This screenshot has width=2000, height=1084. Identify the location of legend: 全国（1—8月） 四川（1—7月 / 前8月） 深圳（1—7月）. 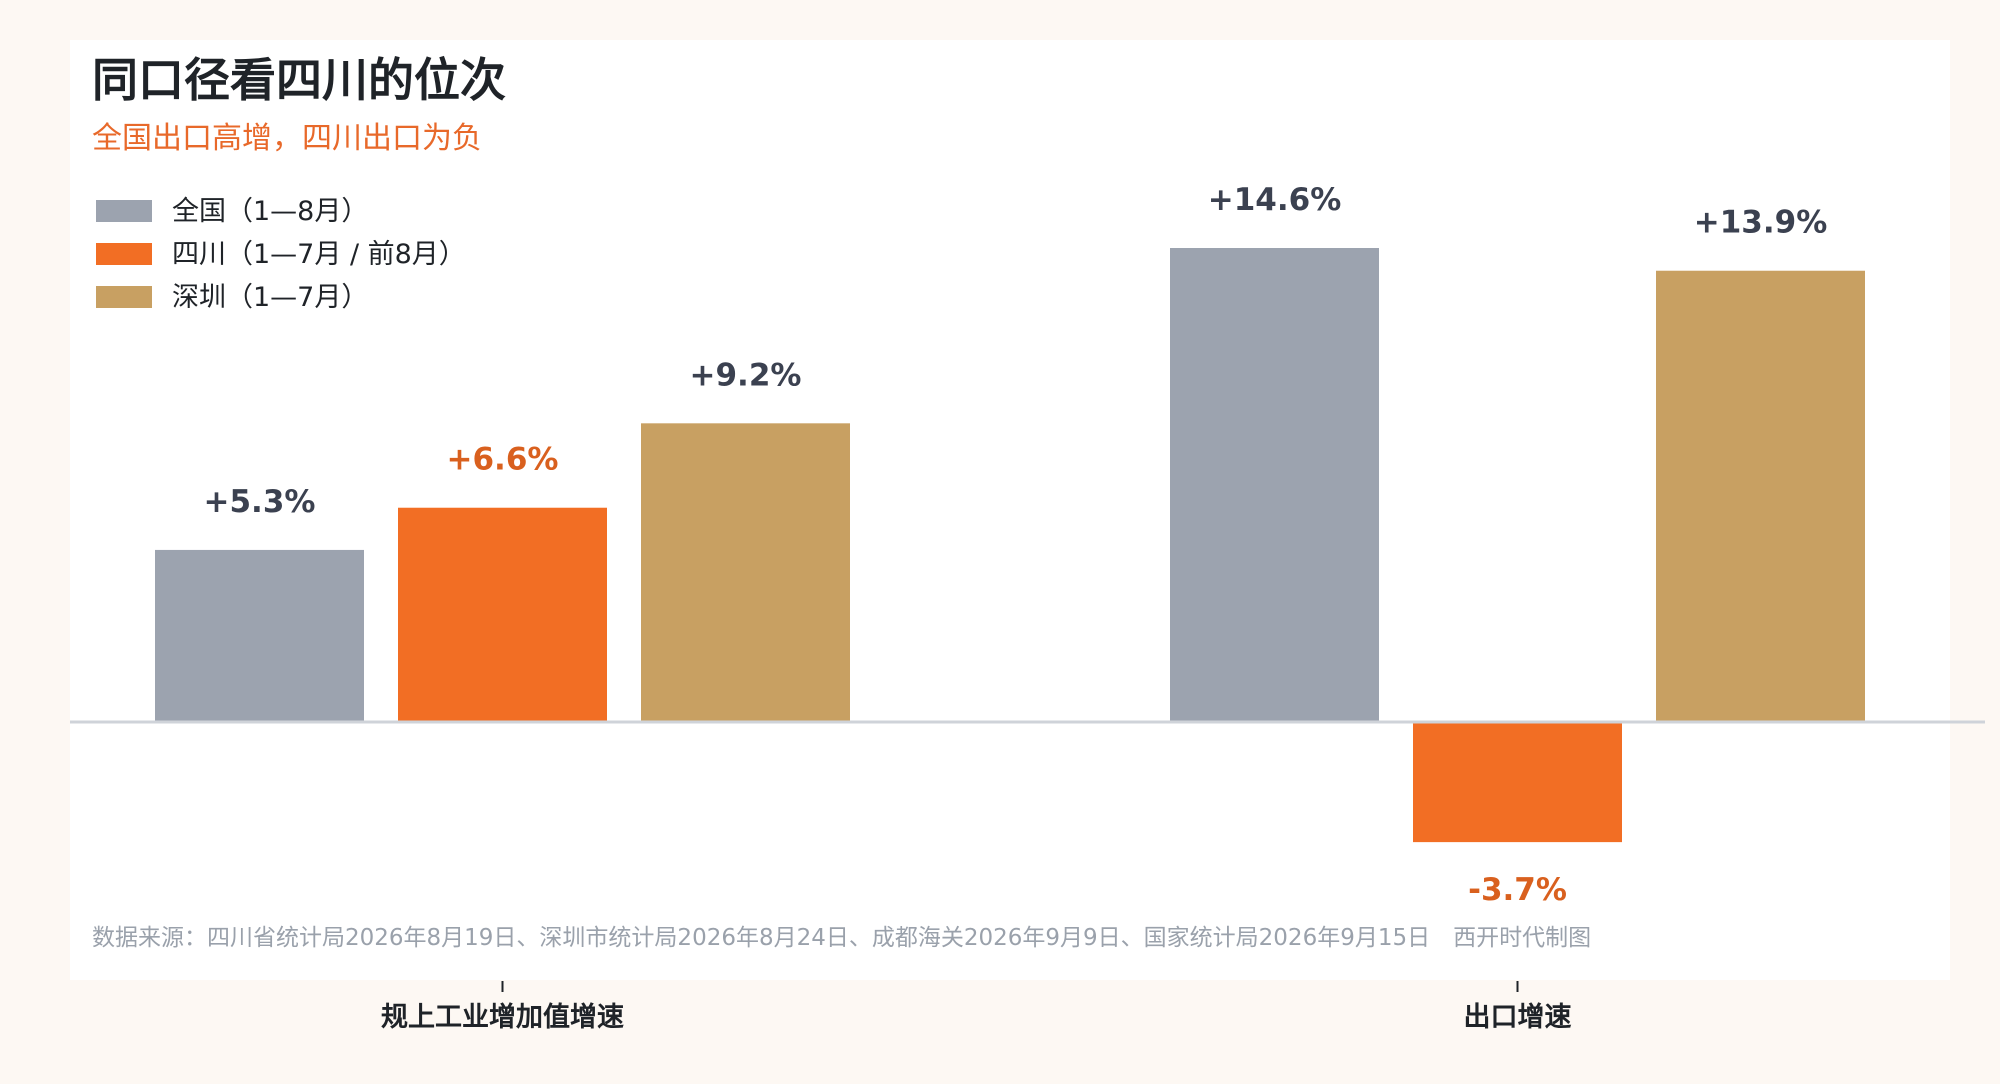
(281, 254).